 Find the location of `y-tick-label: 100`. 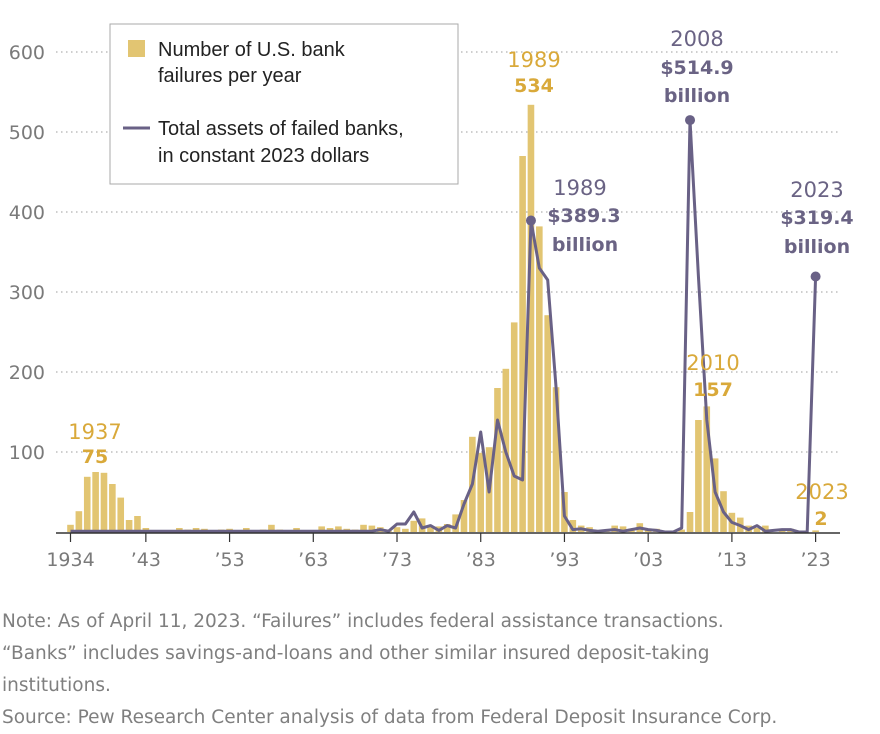

y-tick-label: 100 is located at coordinates (27, 453).